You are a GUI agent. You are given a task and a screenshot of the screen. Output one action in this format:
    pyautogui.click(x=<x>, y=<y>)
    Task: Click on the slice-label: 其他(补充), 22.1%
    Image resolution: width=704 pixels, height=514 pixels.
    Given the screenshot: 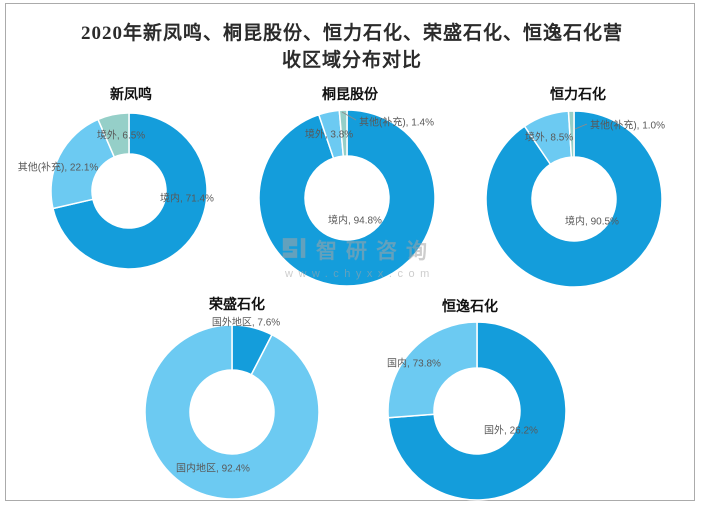 What is the action you would take?
    pyautogui.click(x=58, y=168)
    